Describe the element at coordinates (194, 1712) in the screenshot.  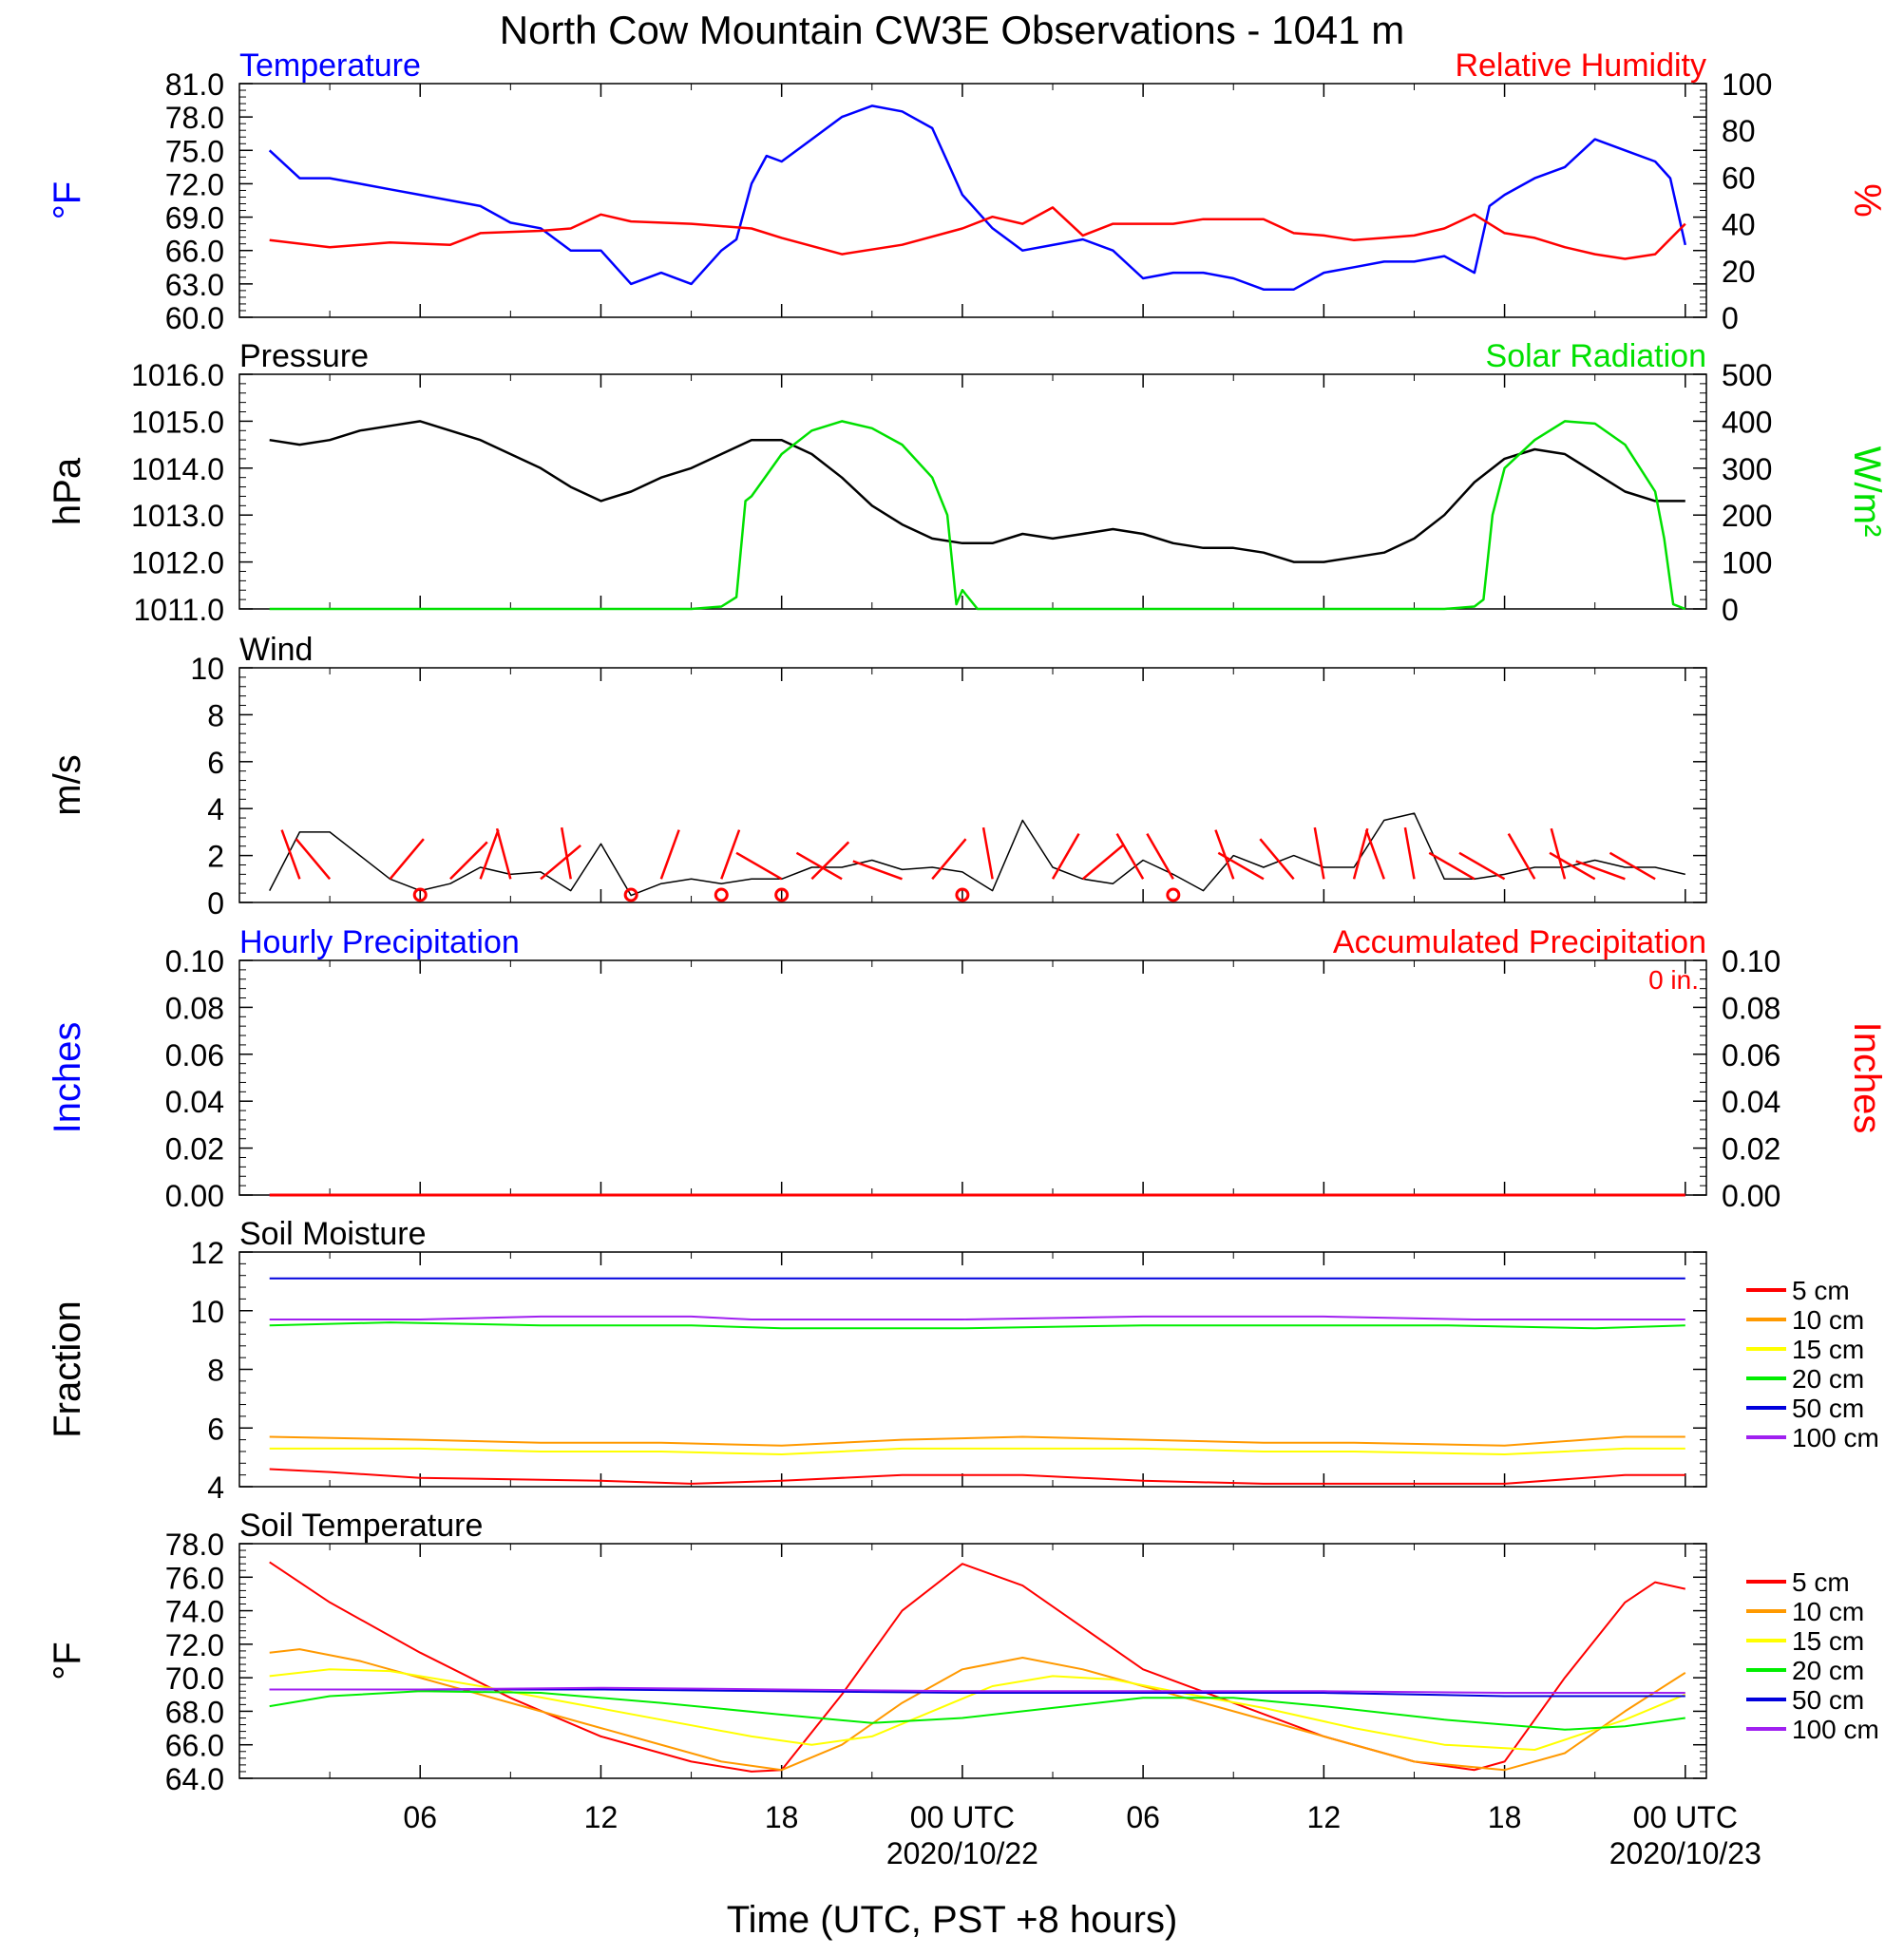
I see `y-tick-label-left: 68.0` at that location.